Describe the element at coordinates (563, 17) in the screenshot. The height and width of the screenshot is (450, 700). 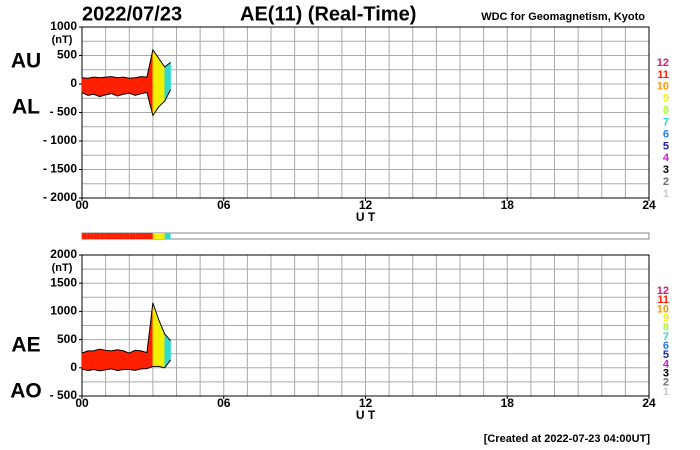
I see `source: WDC for Geomagnetism, Kyoto` at that location.